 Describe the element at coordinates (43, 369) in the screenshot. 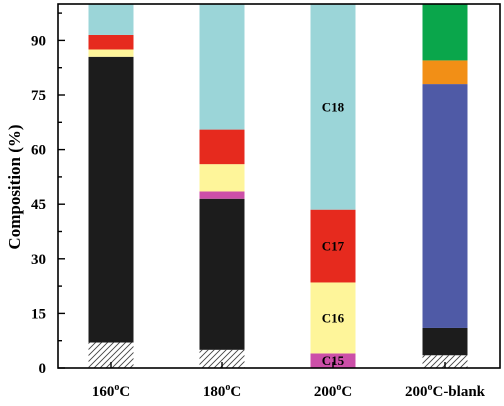

I see `y-tick-label: 0` at that location.